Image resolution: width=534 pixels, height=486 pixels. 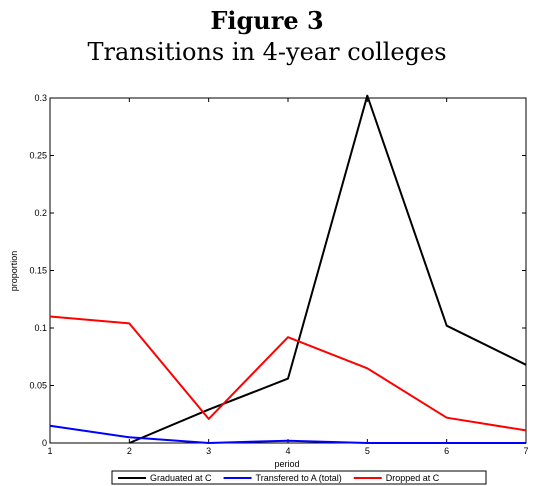 What do you see at coordinates (525, 451) in the screenshot?
I see `x-tick-label: 7` at bounding box center [525, 451].